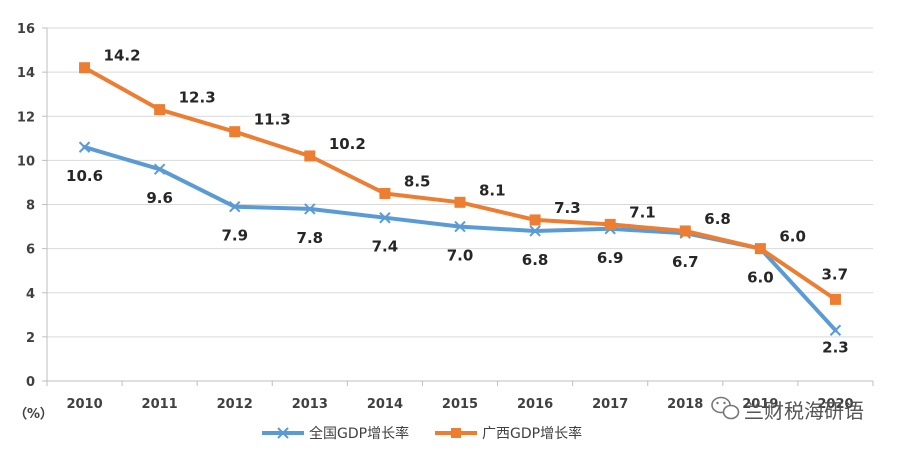 The height and width of the screenshot is (454, 909). I want to click on data-label: 6.9, so click(610, 258).